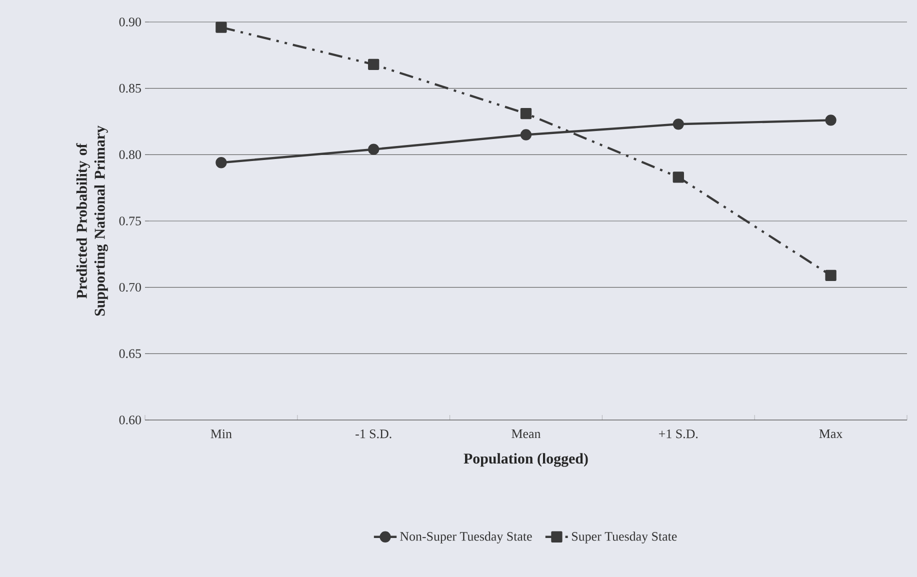  I want to click on x-tick-label: Min, so click(221, 434).